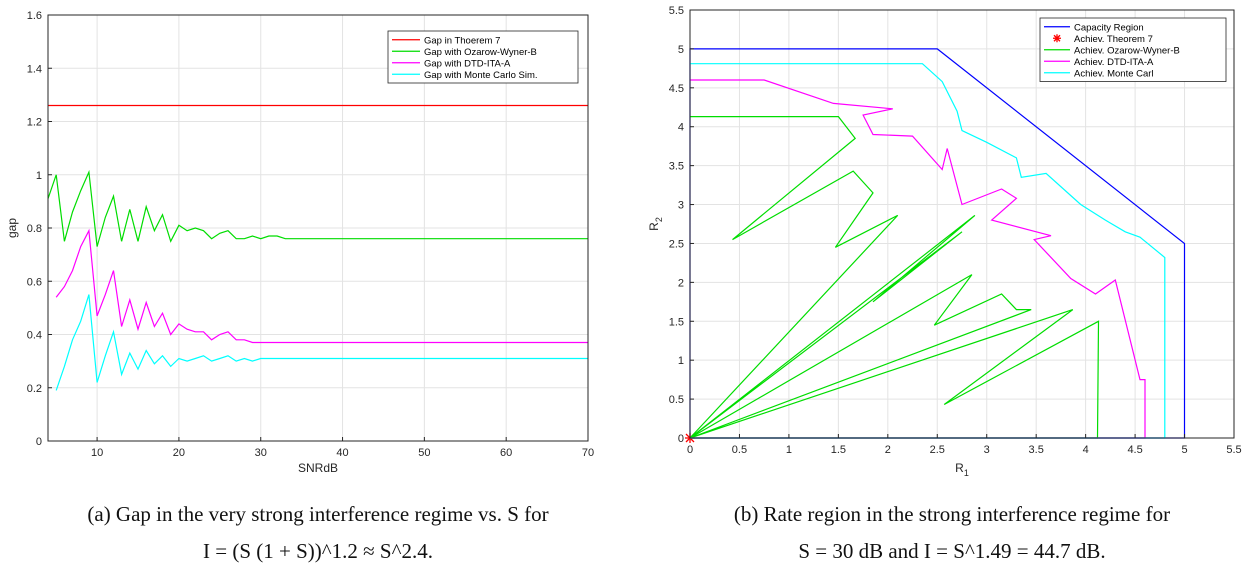  I want to click on y-tick-label: 1.5, so click(676, 322).